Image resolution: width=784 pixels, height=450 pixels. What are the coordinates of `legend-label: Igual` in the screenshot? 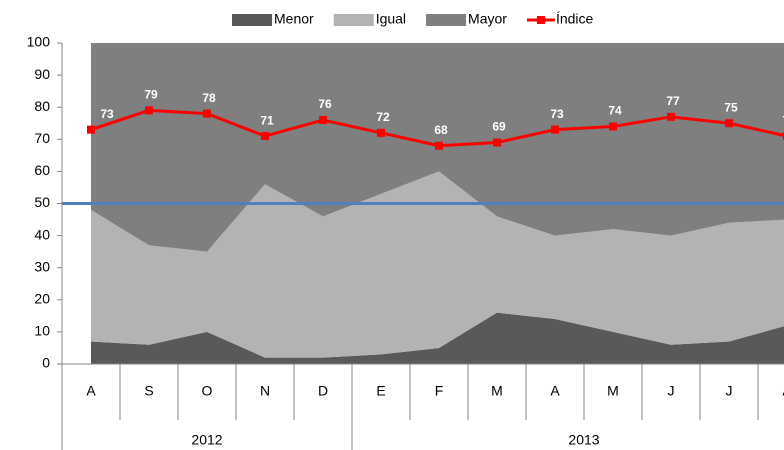 It's located at (391, 19).